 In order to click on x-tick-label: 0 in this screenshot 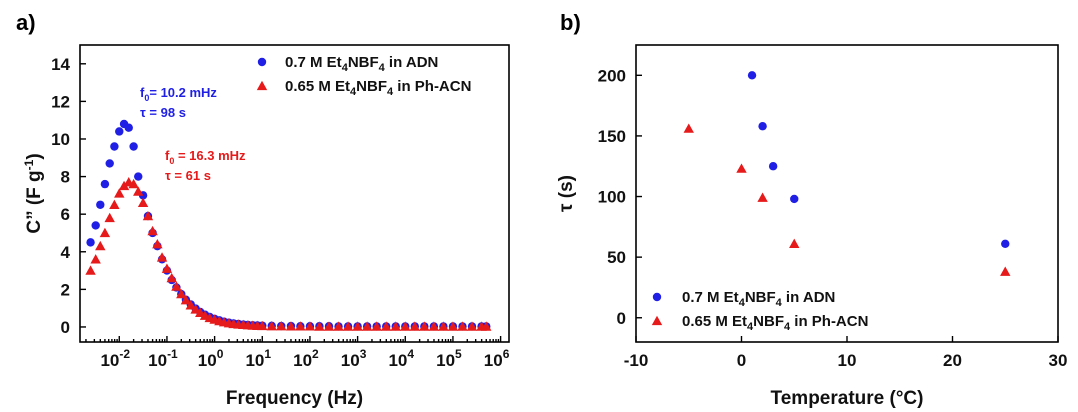, I will do `click(741, 360)`.